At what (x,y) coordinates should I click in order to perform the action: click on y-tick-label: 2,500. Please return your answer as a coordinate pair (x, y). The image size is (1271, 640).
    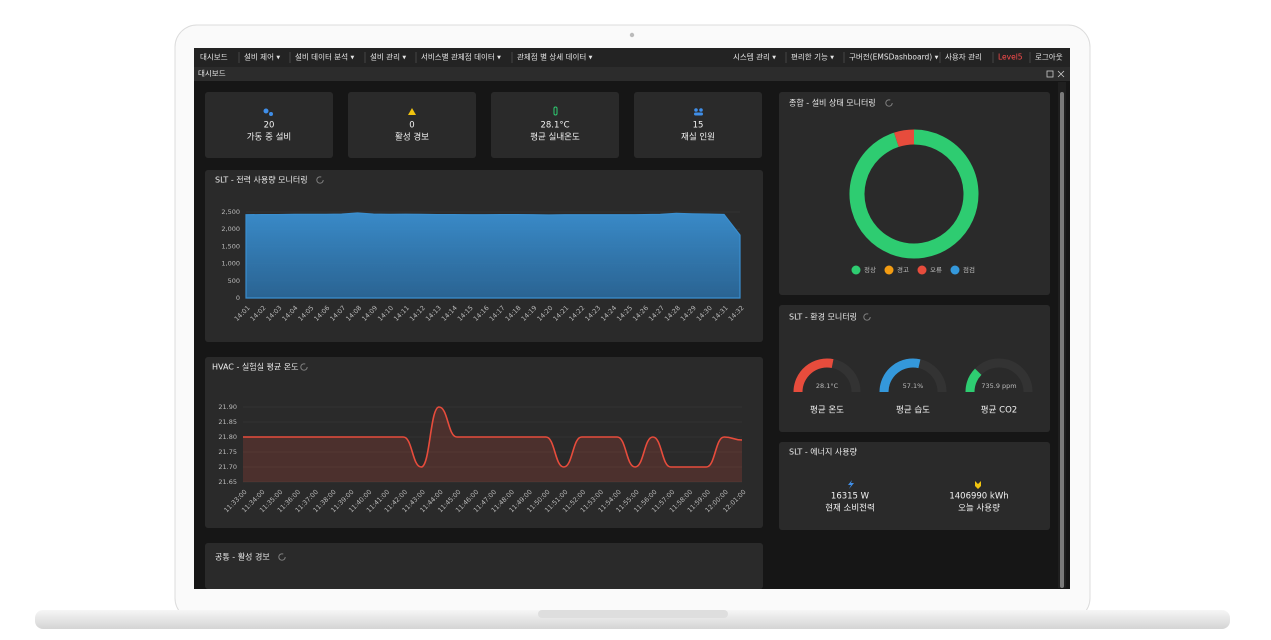
    Looking at the image, I should click on (230, 212).